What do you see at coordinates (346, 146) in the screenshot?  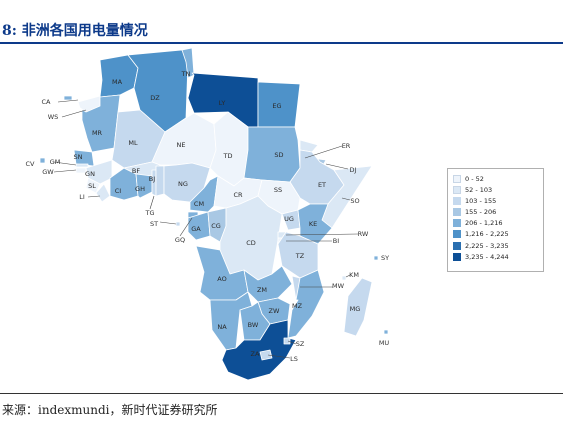 I see `country-label-er: ER` at bounding box center [346, 146].